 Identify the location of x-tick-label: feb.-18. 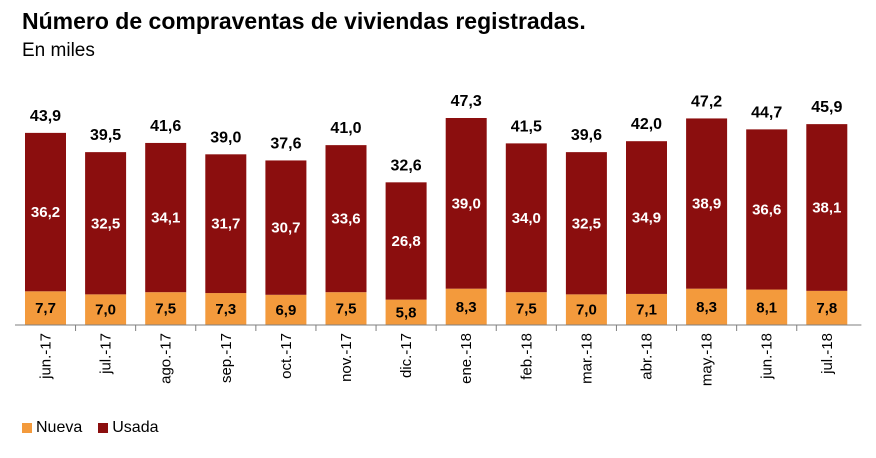
(526, 356).